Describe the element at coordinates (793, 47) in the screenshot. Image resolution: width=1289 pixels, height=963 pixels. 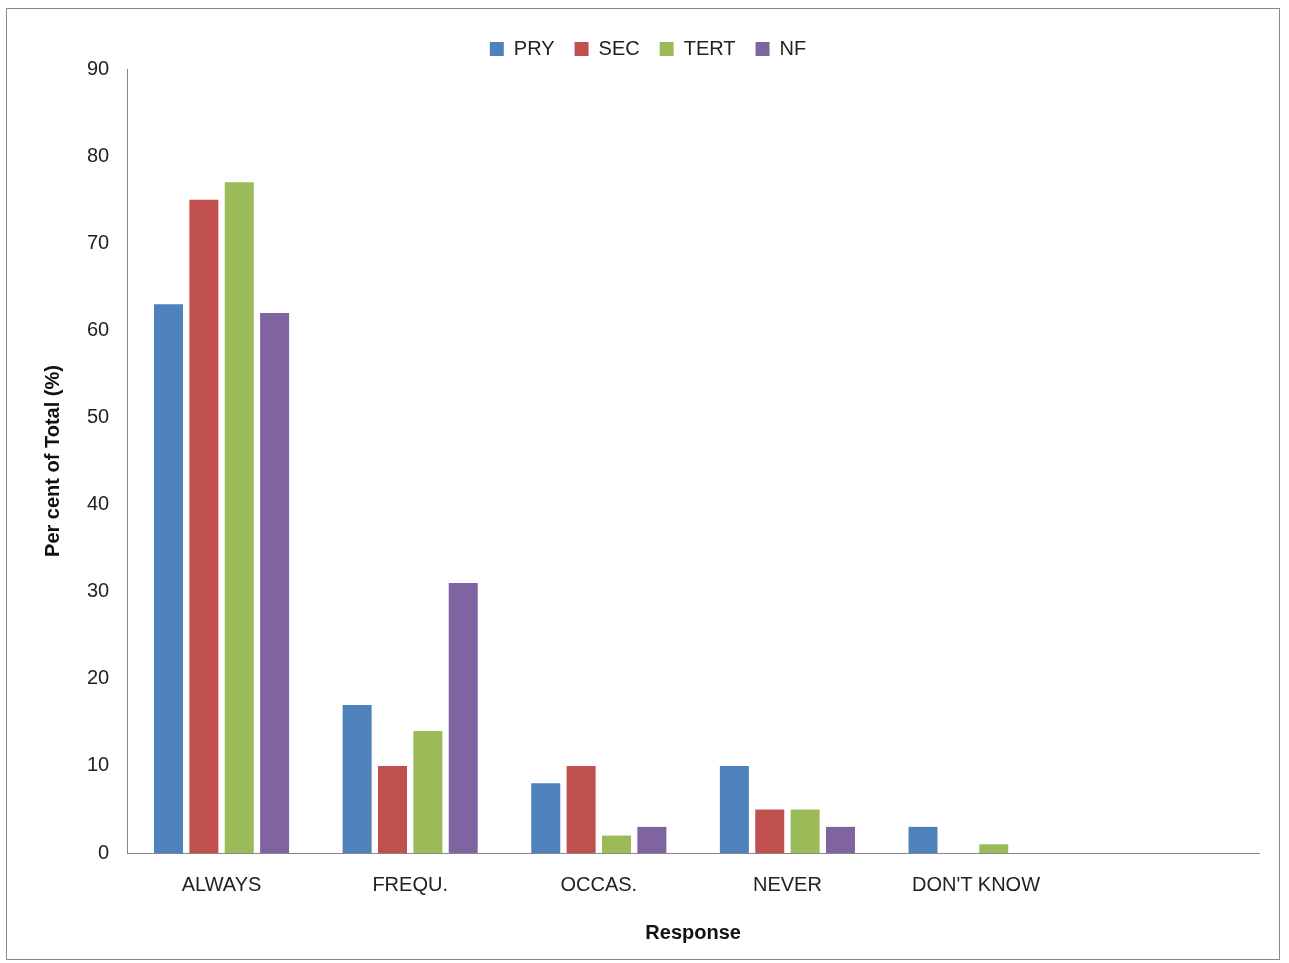
I see `legend-label: NF` at that location.